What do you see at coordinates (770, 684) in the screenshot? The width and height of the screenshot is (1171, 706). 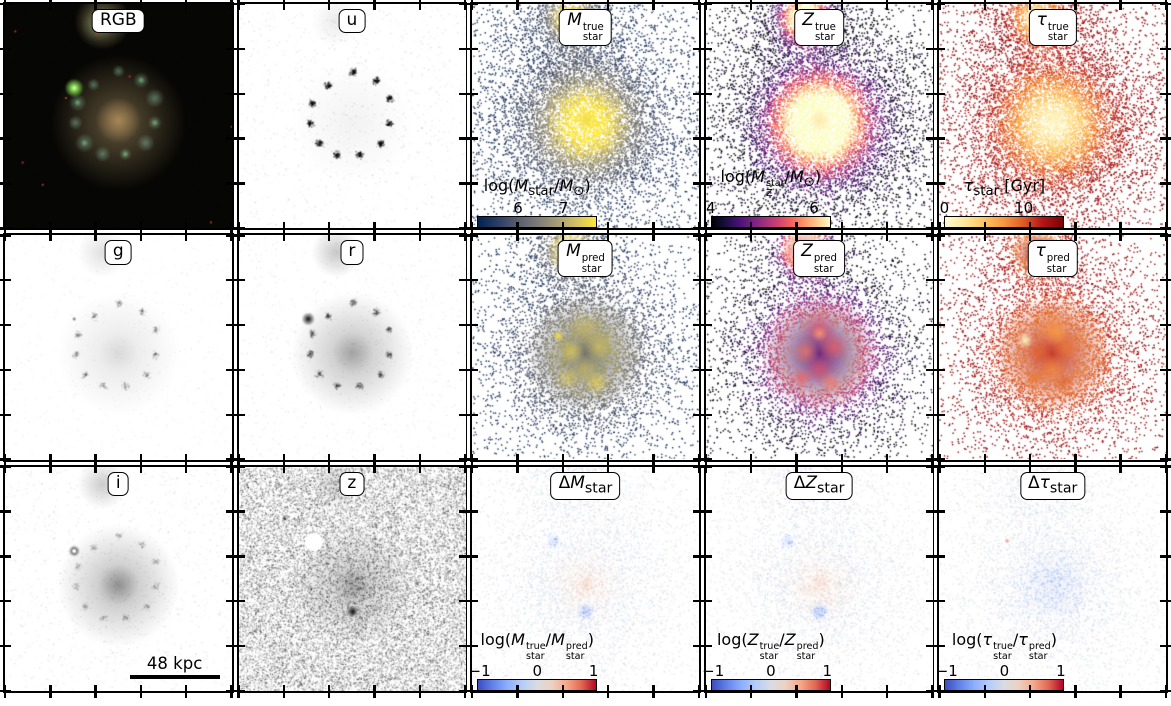 I see `colorbar-gradient-delta-zstar` at bounding box center [770, 684].